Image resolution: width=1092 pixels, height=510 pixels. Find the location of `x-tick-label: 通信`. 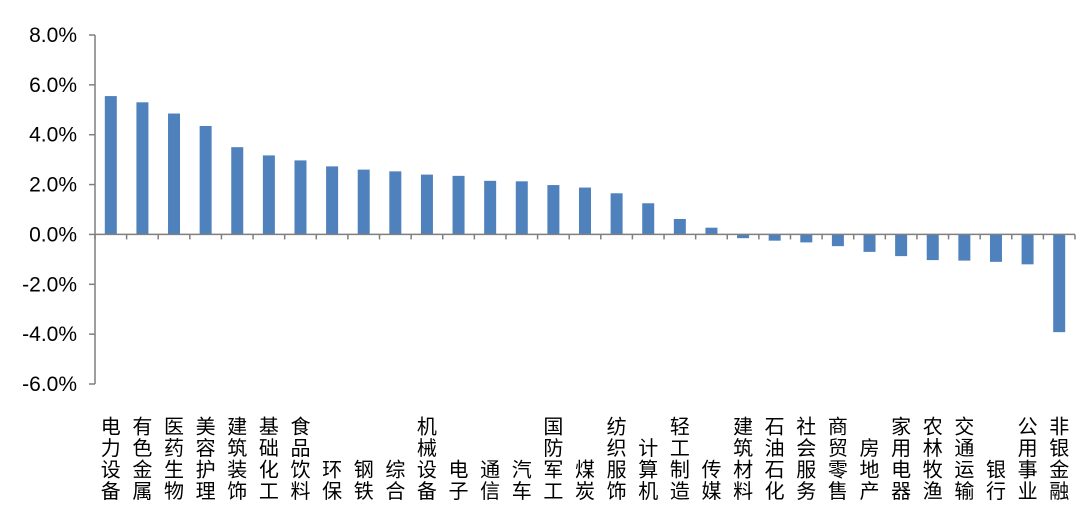

x-tick-label: 通信 is located at coordinates (490, 481).